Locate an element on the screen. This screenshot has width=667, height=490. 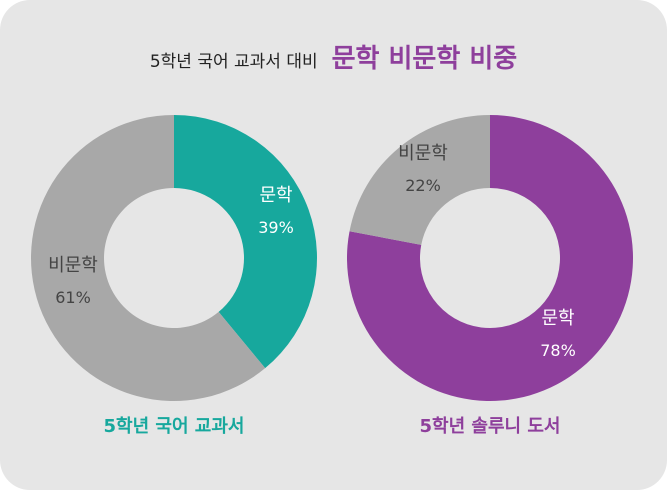
chart-caption-1: 5학년 국어 교과서 is located at coordinates (174, 426).